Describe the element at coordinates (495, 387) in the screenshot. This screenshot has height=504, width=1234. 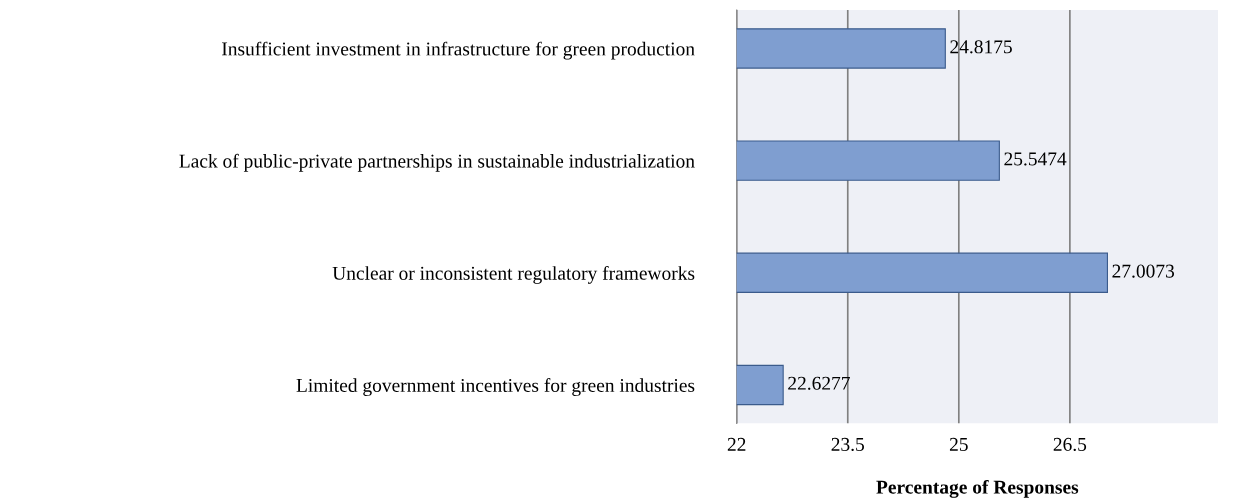
I see `y-tick-label: Limited government incentives for green industries` at that location.